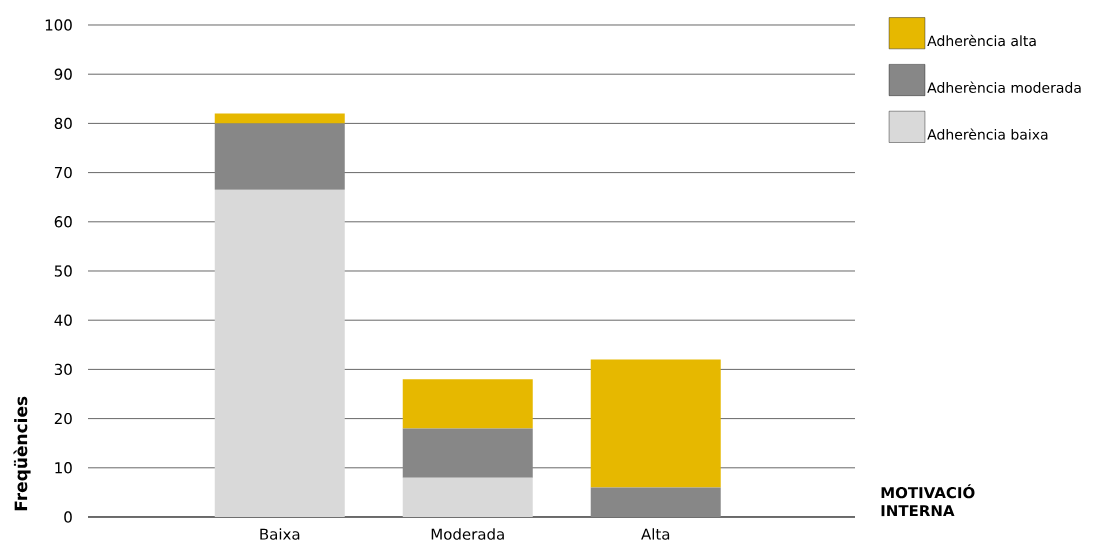 Image resolution: width=1107 pixels, height=554 pixels. Describe the element at coordinates (63, 123) in the screenshot. I see `y-tick-label: 80` at that location.